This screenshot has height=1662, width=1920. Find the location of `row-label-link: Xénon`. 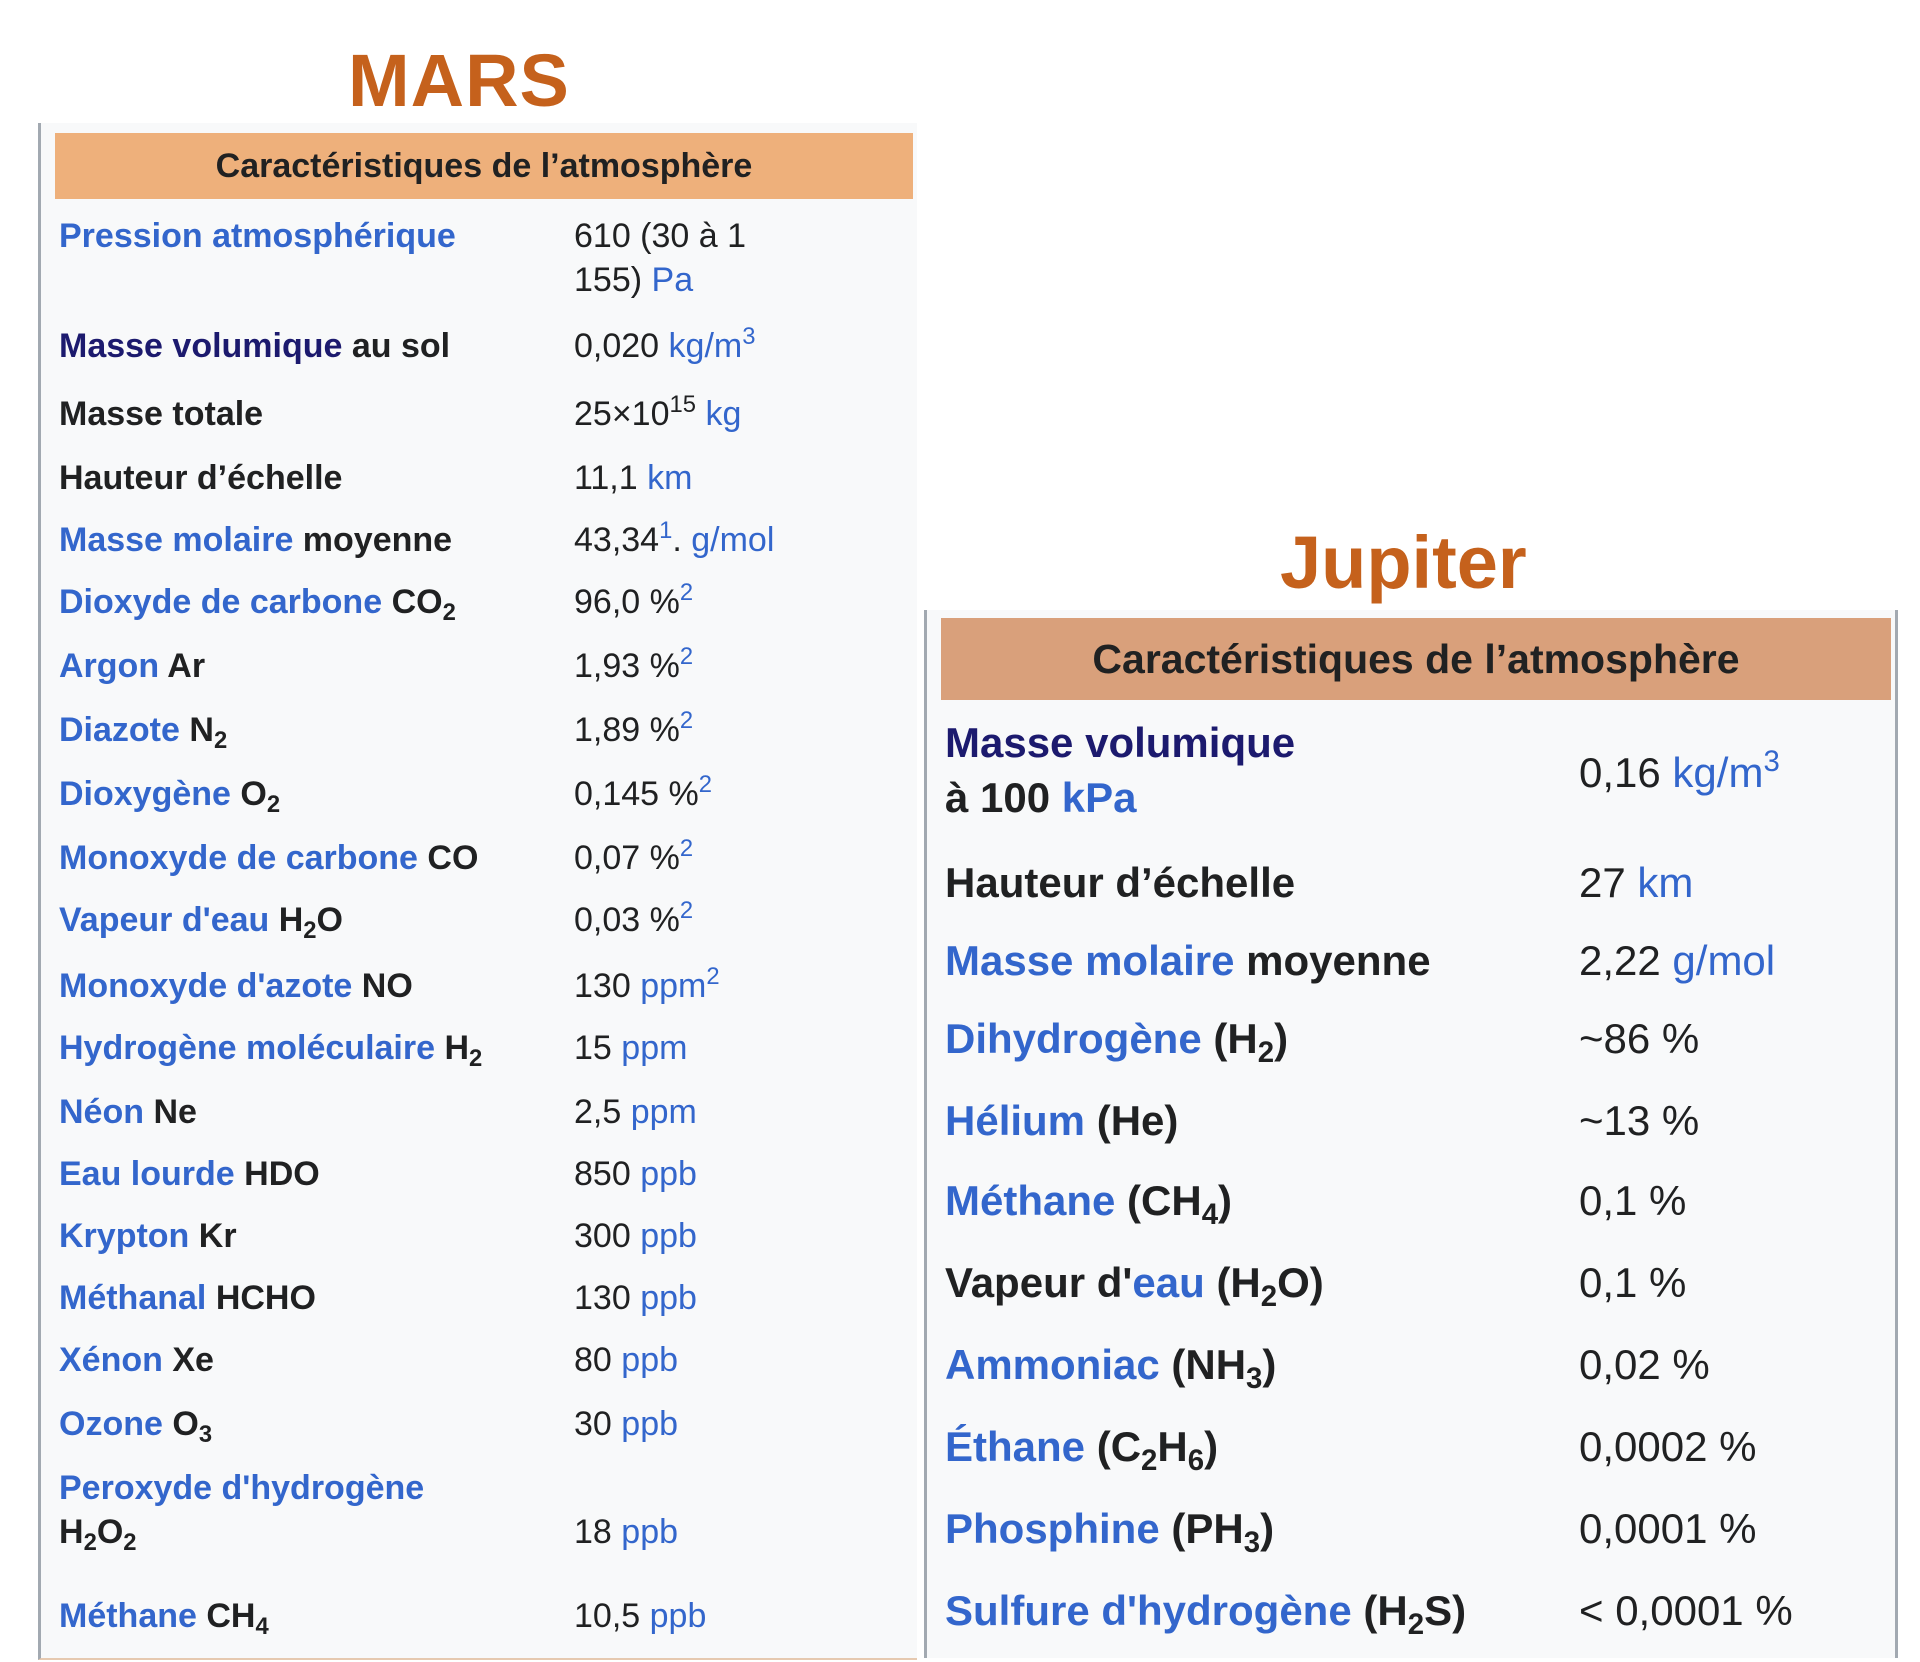

row-label-link: Xénon is located at coordinates (111, 1360).